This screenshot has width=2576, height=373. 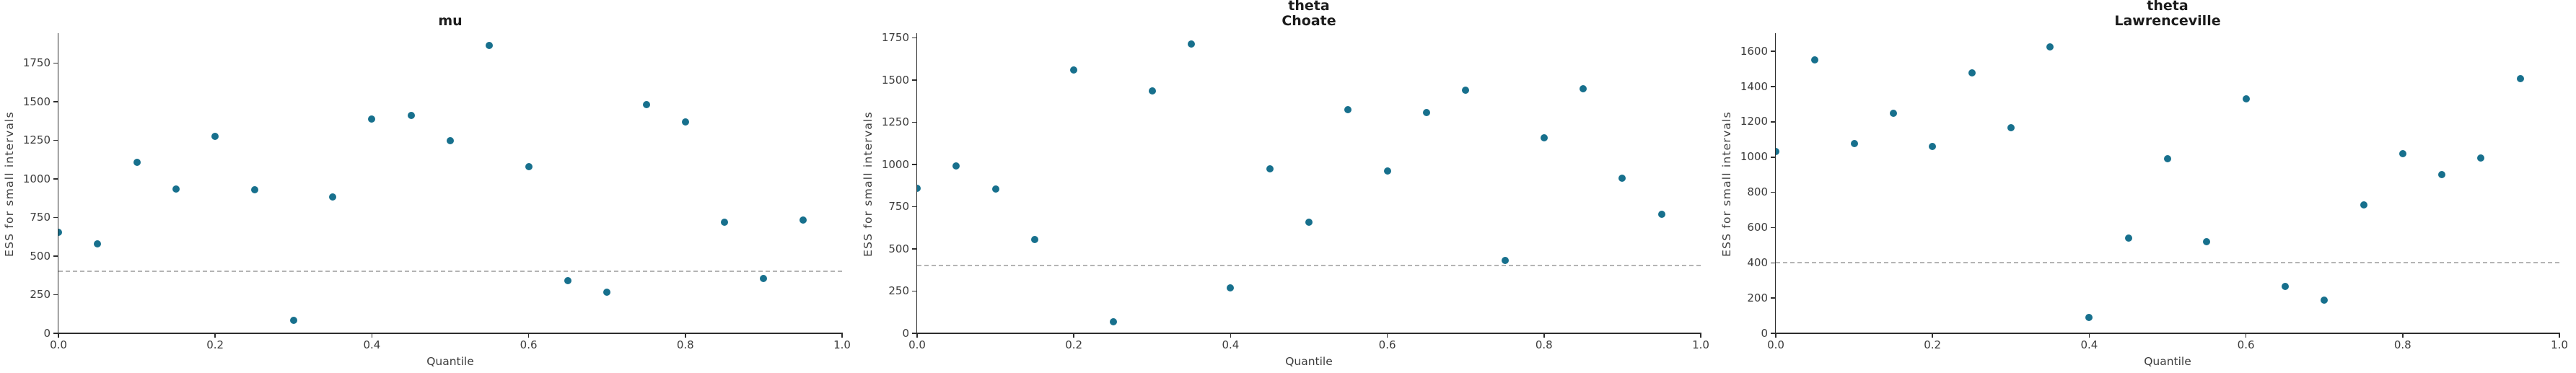 I want to click on y-tick-label: 400, so click(x=1758, y=262).